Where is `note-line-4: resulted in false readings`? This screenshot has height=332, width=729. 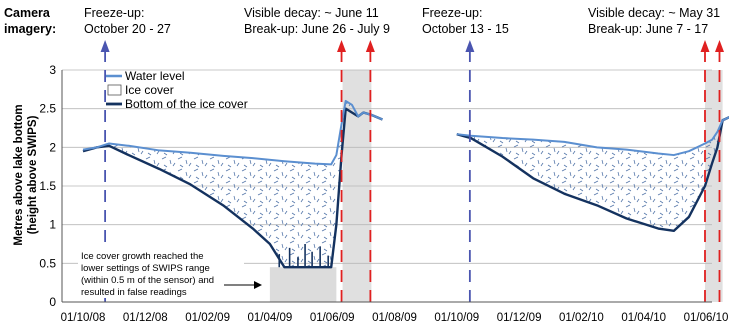 note-line-4: resulted in false readings is located at coordinates (134, 292).